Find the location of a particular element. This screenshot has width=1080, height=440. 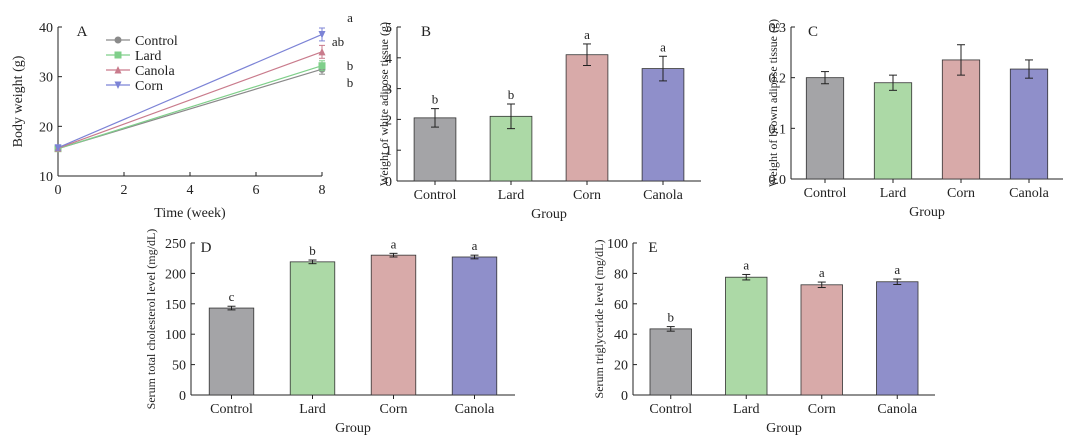

y-tick-label: 2 is located at coordinates (388, 120).